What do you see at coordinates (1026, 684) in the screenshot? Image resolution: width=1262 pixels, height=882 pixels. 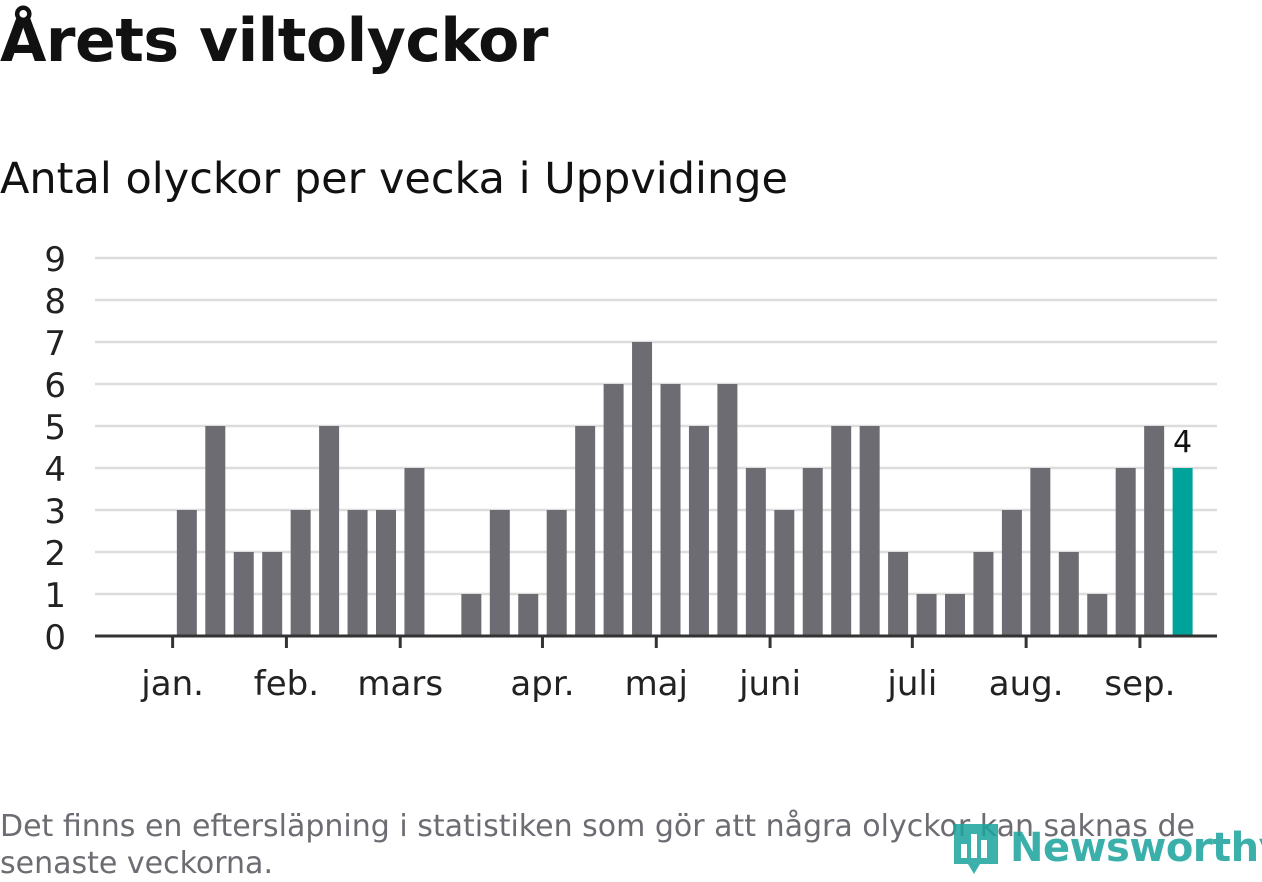 I see `x-tick-label: aug.` at bounding box center [1026, 684].